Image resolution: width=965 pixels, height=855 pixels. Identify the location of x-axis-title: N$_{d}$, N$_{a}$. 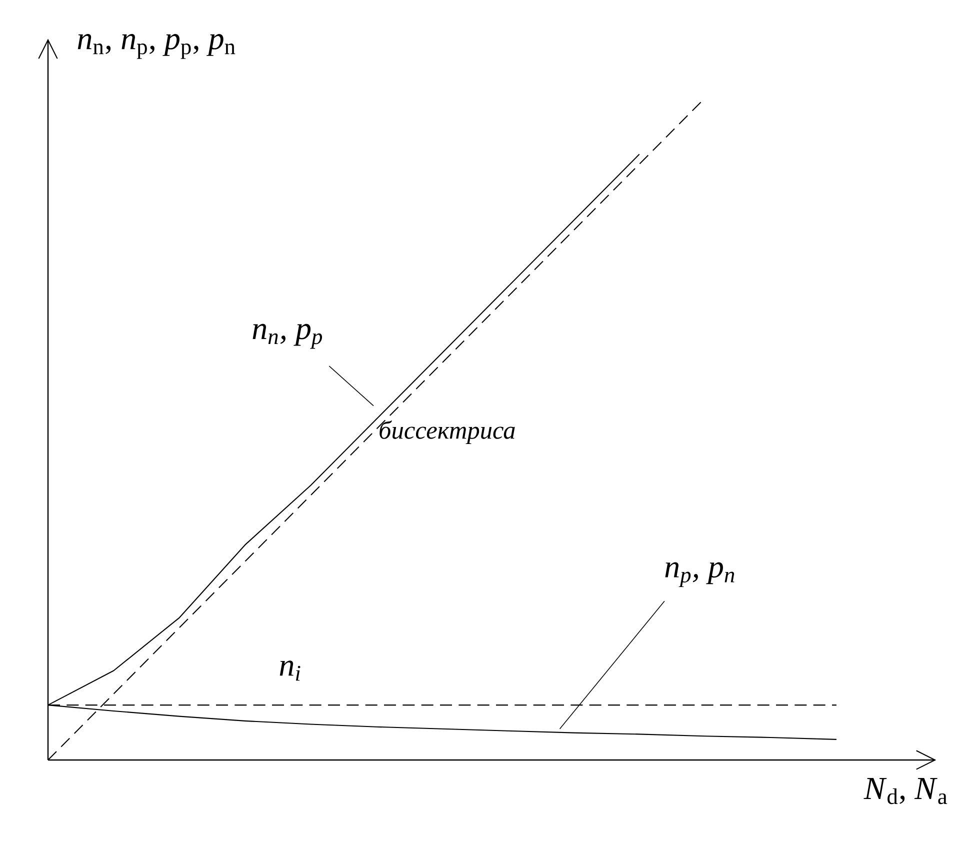
(906, 791).